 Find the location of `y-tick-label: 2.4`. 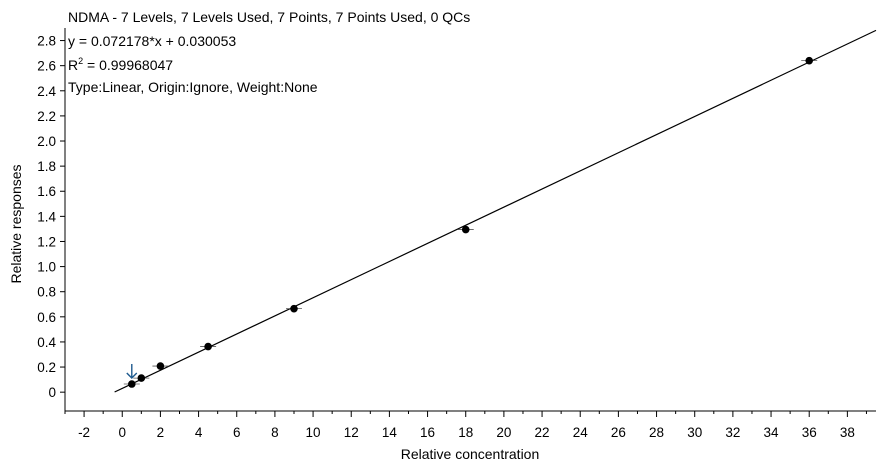

y-tick-label: 2.4 is located at coordinates (46, 91).